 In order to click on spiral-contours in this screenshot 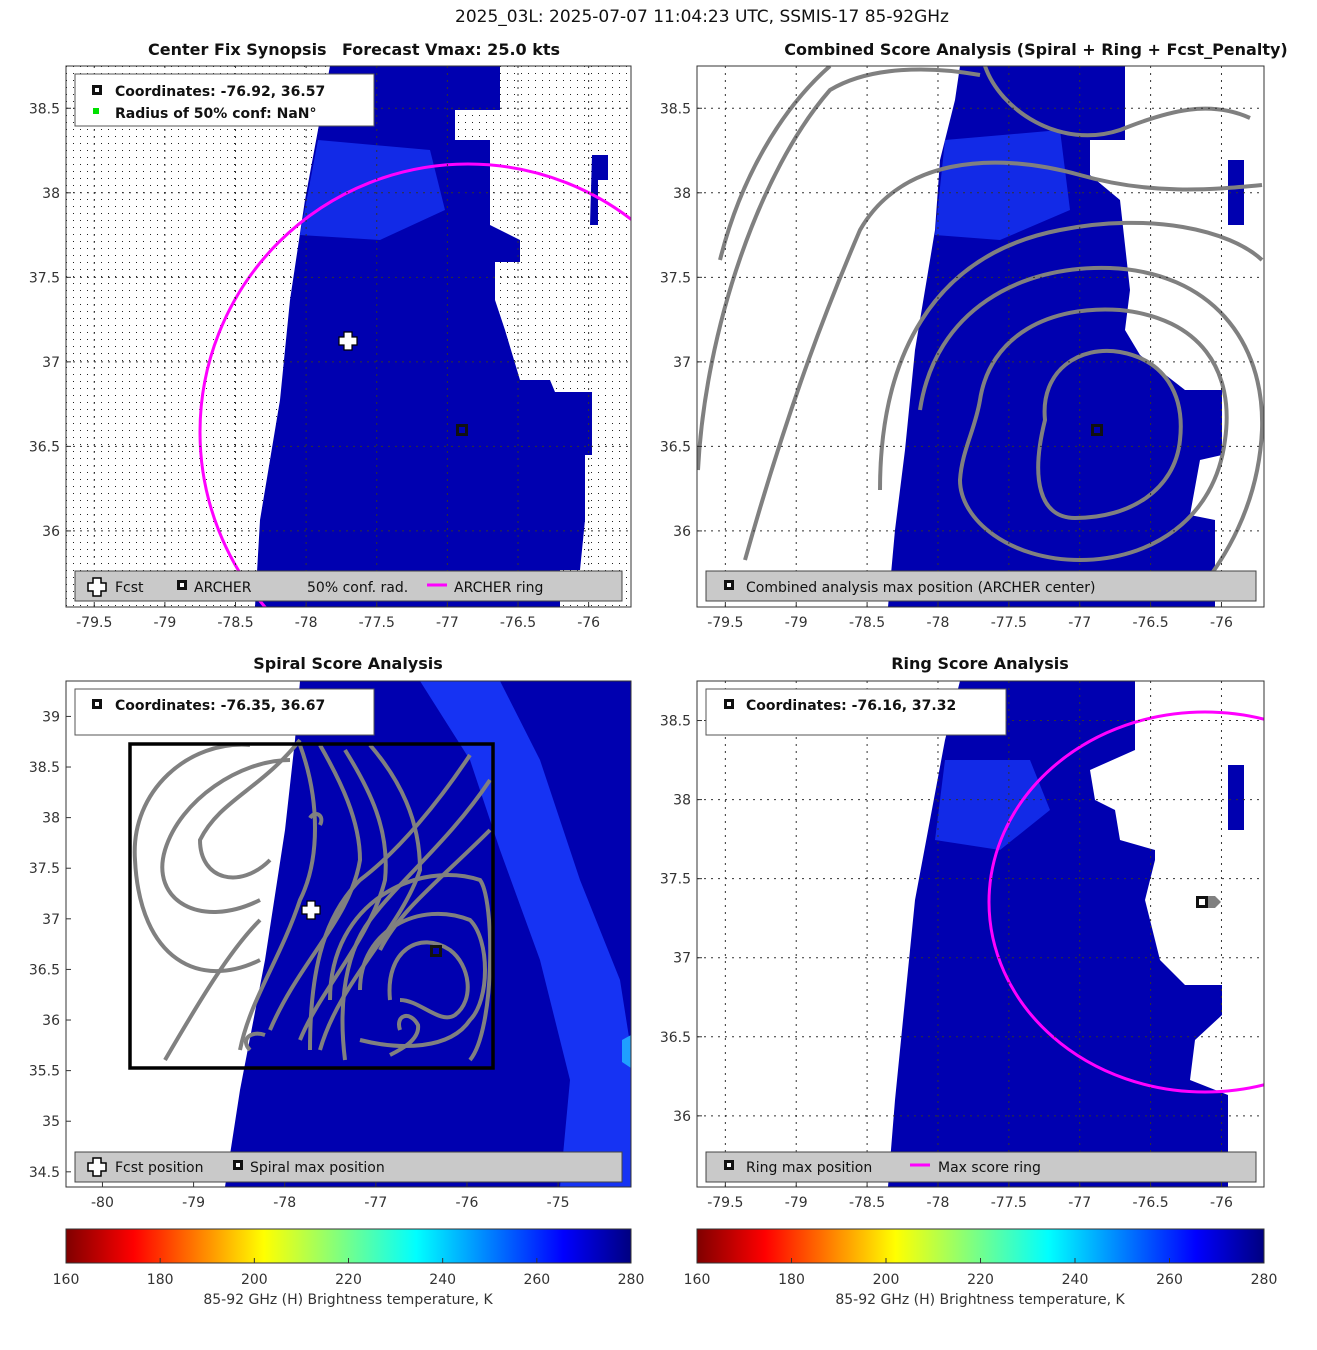, I will do `click(312, 900)`.